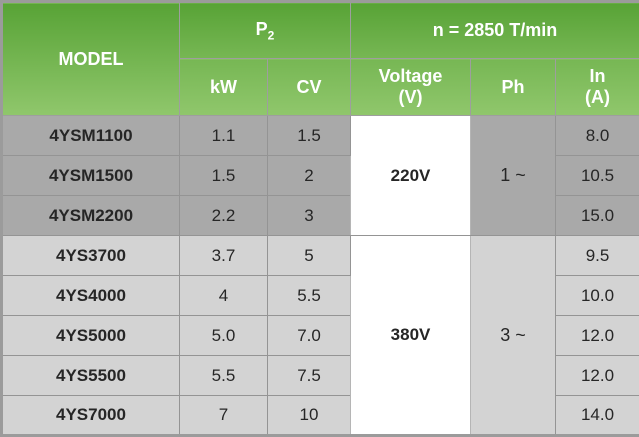  What do you see at coordinates (411, 175) in the screenshot?
I see `voltage-cell: 220V` at bounding box center [411, 175].